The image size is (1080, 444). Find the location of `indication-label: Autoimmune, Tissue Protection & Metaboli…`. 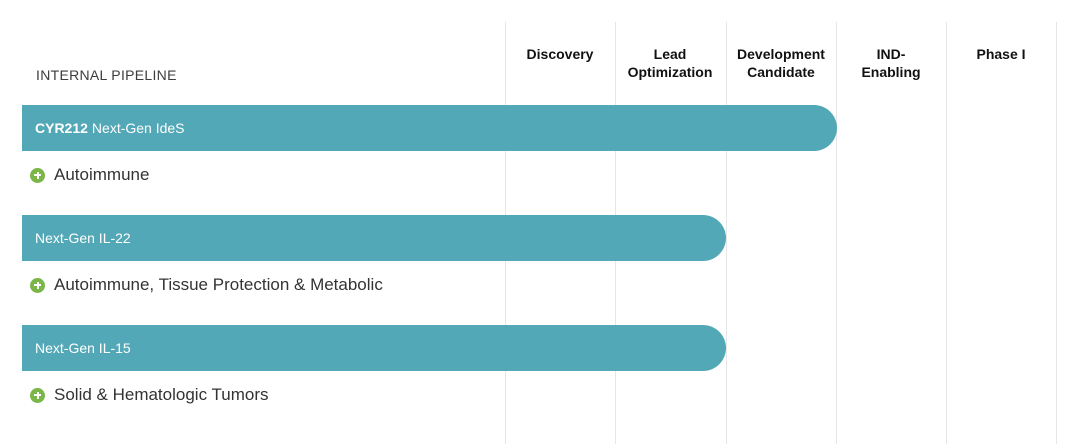

indication-label: Autoimmune, Tissue Protection & Metaboli… is located at coordinates (218, 284).